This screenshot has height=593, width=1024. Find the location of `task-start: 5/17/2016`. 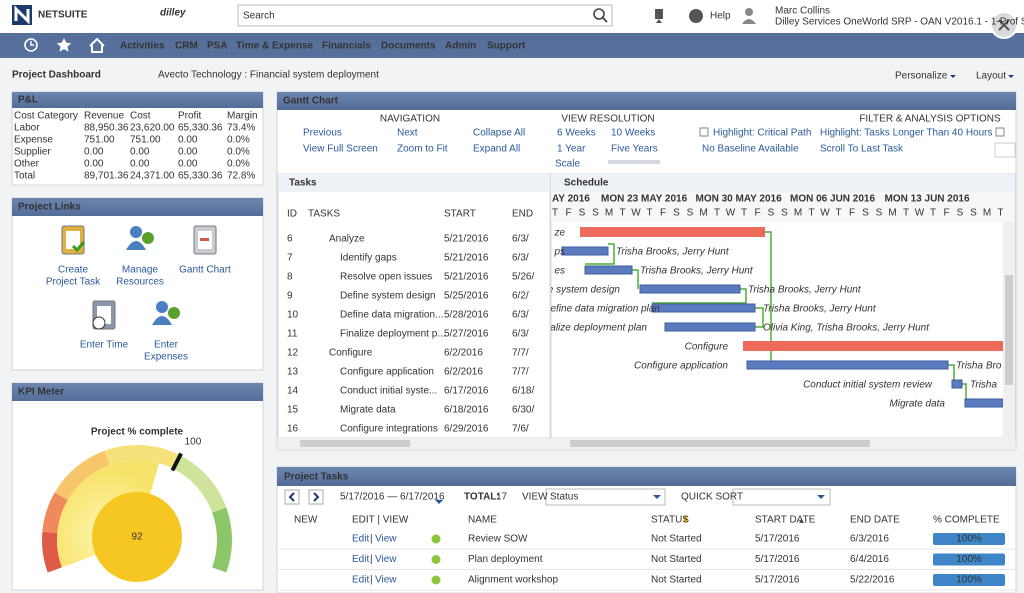

task-start: 5/17/2016 is located at coordinates (777, 559).